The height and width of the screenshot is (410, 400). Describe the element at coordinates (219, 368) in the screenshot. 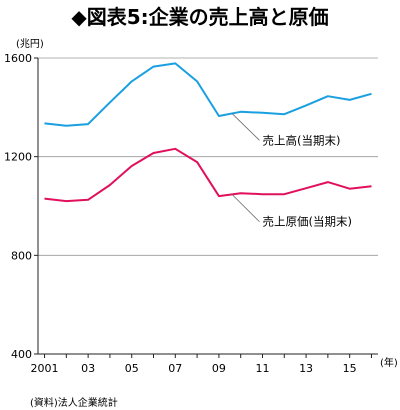

I see `x-tick-label-09: 09` at that location.